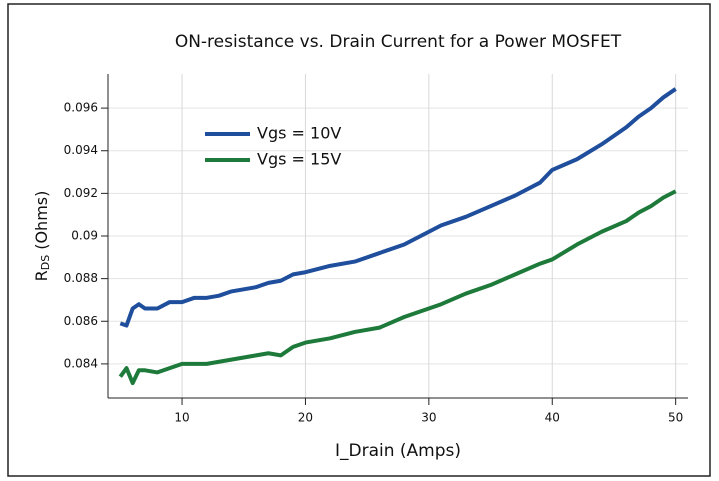  What do you see at coordinates (305, 418) in the screenshot?
I see `x-tick-label: 20` at bounding box center [305, 418].